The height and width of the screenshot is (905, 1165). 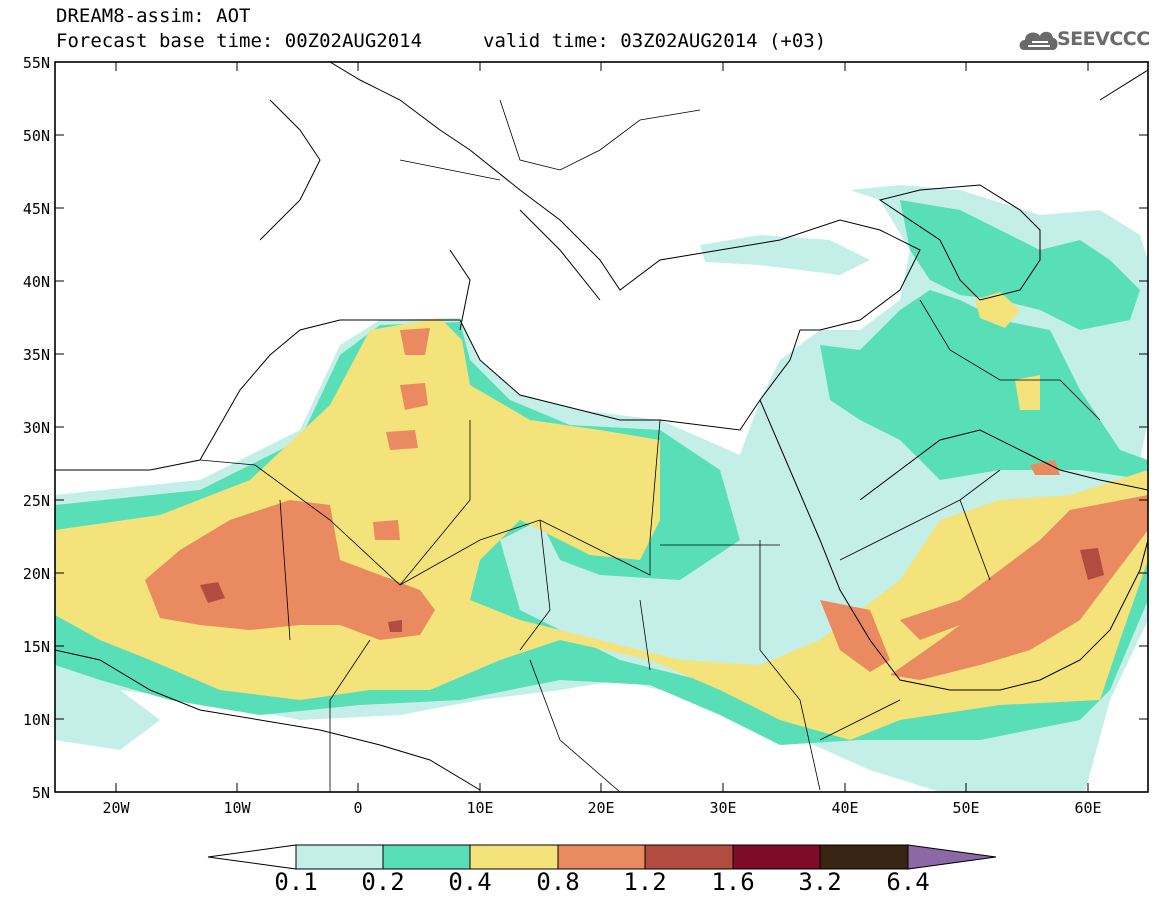 I want to click on lon-label-60e: 60E, so click(x=1088, y=808).